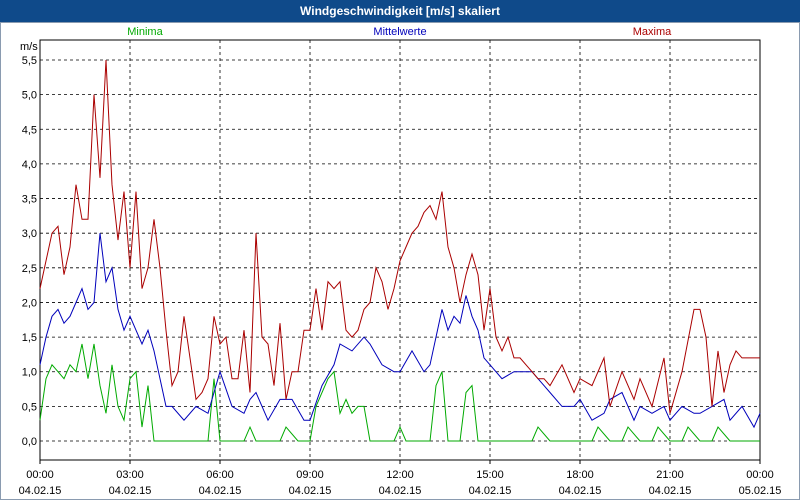 The width and height of the screenshot is (800, 500). Describe the element at coordinates (29, 251) in the screenshot. I see `y-axis-ticks: 0,0 0,5 1,0 1,5 2,0 2,5 3,0 3,5 4,0 4,5 5,0 5,5` at that location.